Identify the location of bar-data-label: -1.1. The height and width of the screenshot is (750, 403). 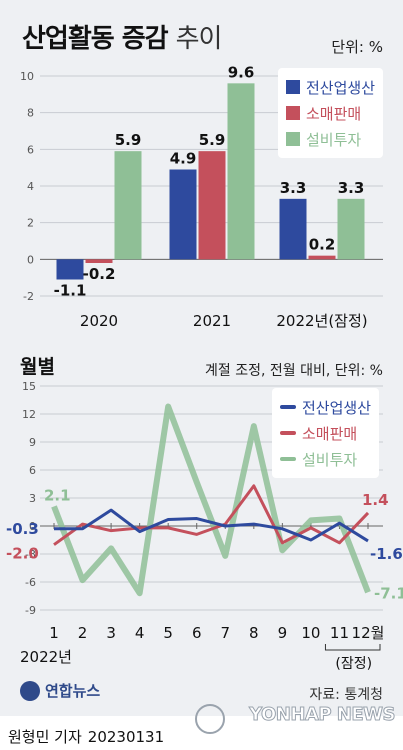
(70, 291).